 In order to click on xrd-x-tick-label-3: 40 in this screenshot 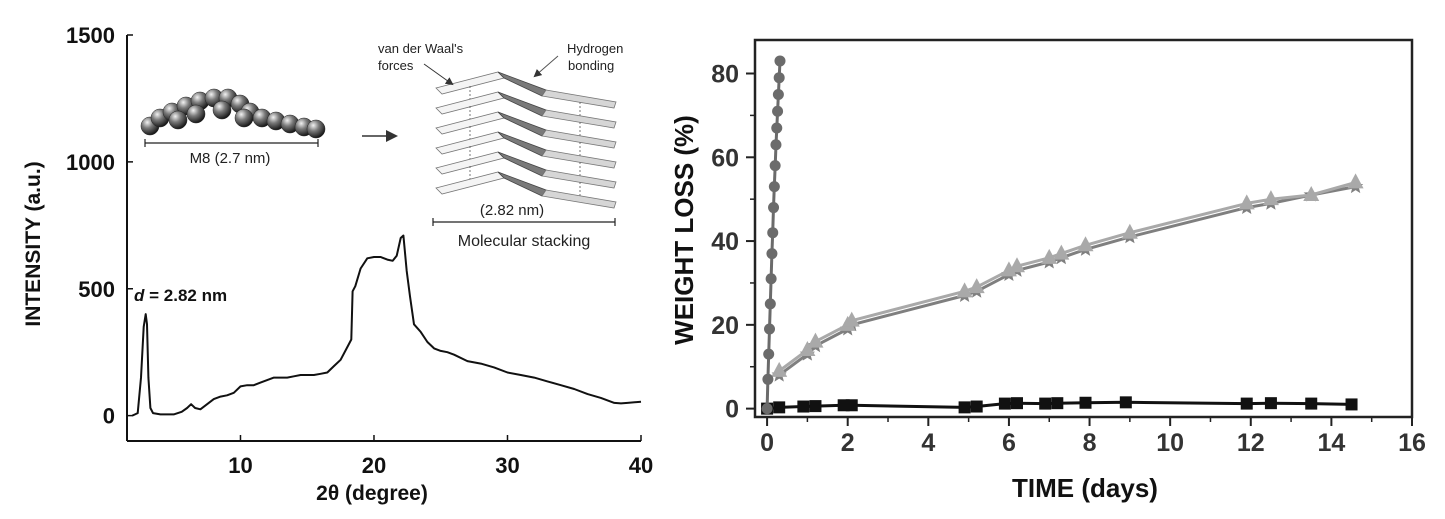, I will do `click(641, 465)`.